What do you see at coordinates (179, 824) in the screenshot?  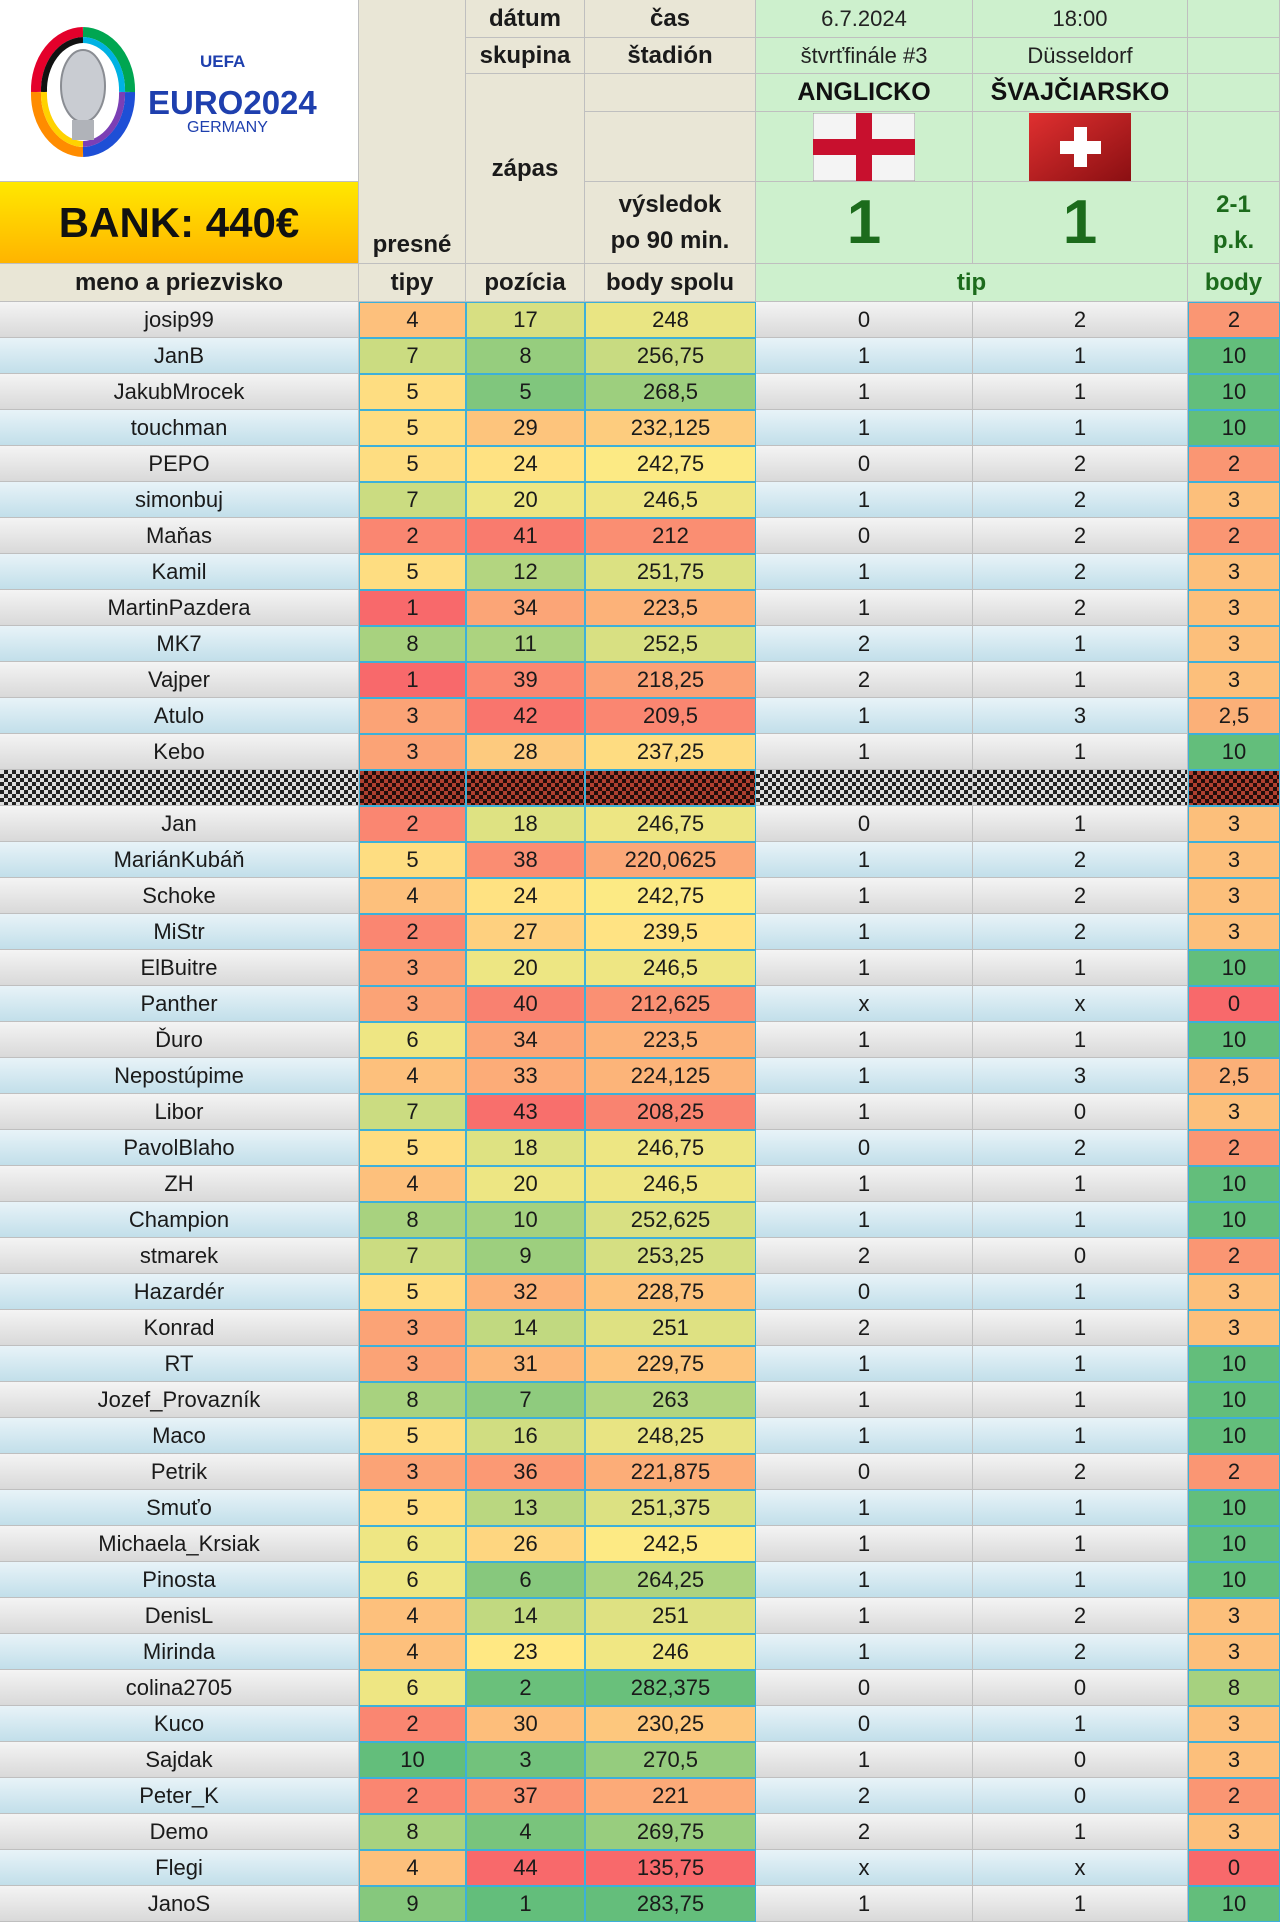 I see `cell-name: Jan` at bounding box center [179, 824].